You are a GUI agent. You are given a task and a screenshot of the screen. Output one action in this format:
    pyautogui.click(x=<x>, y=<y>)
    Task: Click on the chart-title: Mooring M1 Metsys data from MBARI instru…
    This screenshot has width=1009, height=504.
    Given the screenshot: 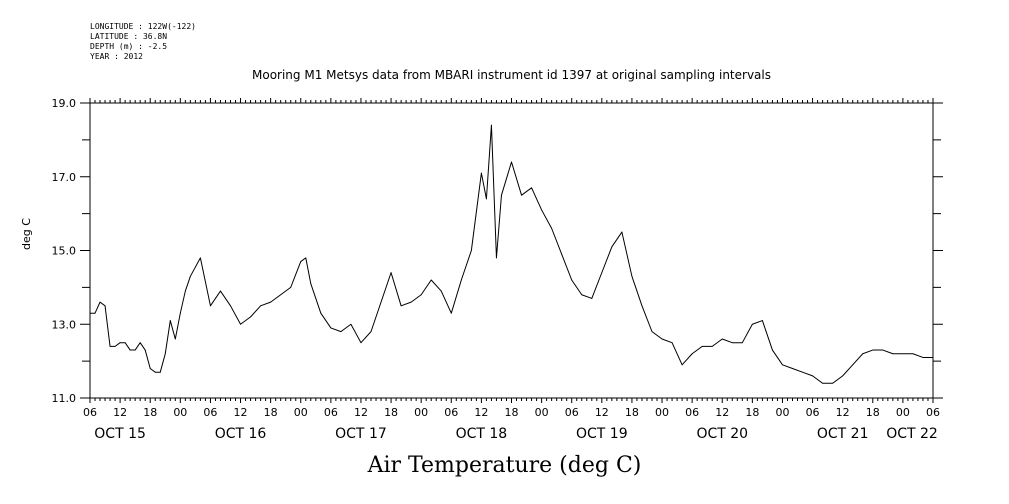 What is the action you would take?
    pyautogui.click(x=511, y=75)
    